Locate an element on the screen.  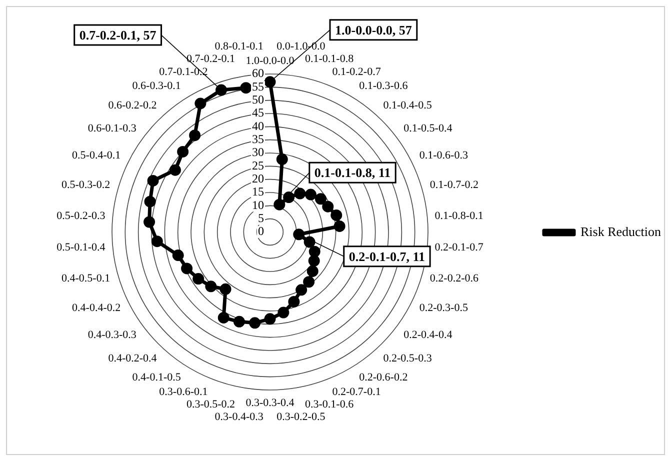
spoke-label: 0.3-0.5-0.2 is located at coordinates (211, 404).